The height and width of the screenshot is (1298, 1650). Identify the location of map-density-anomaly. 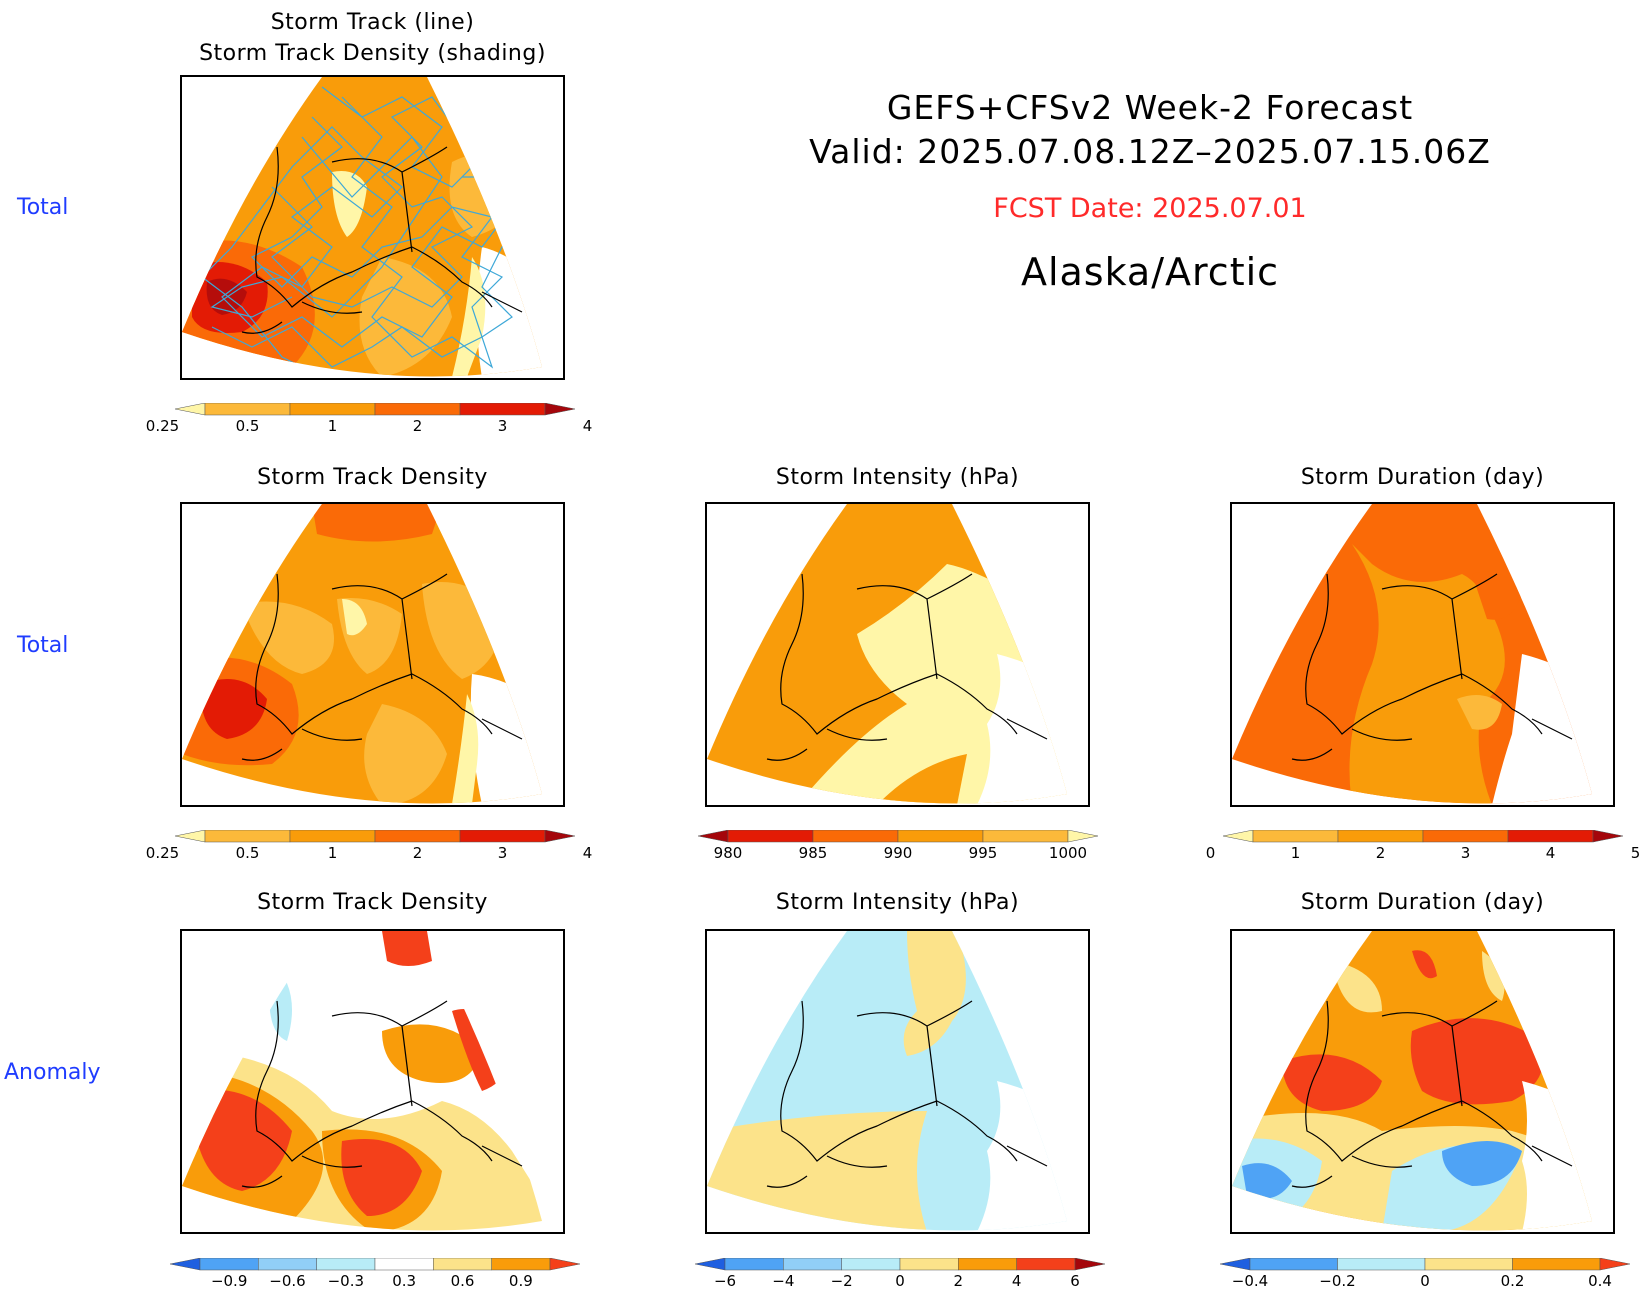
(372, 1081).